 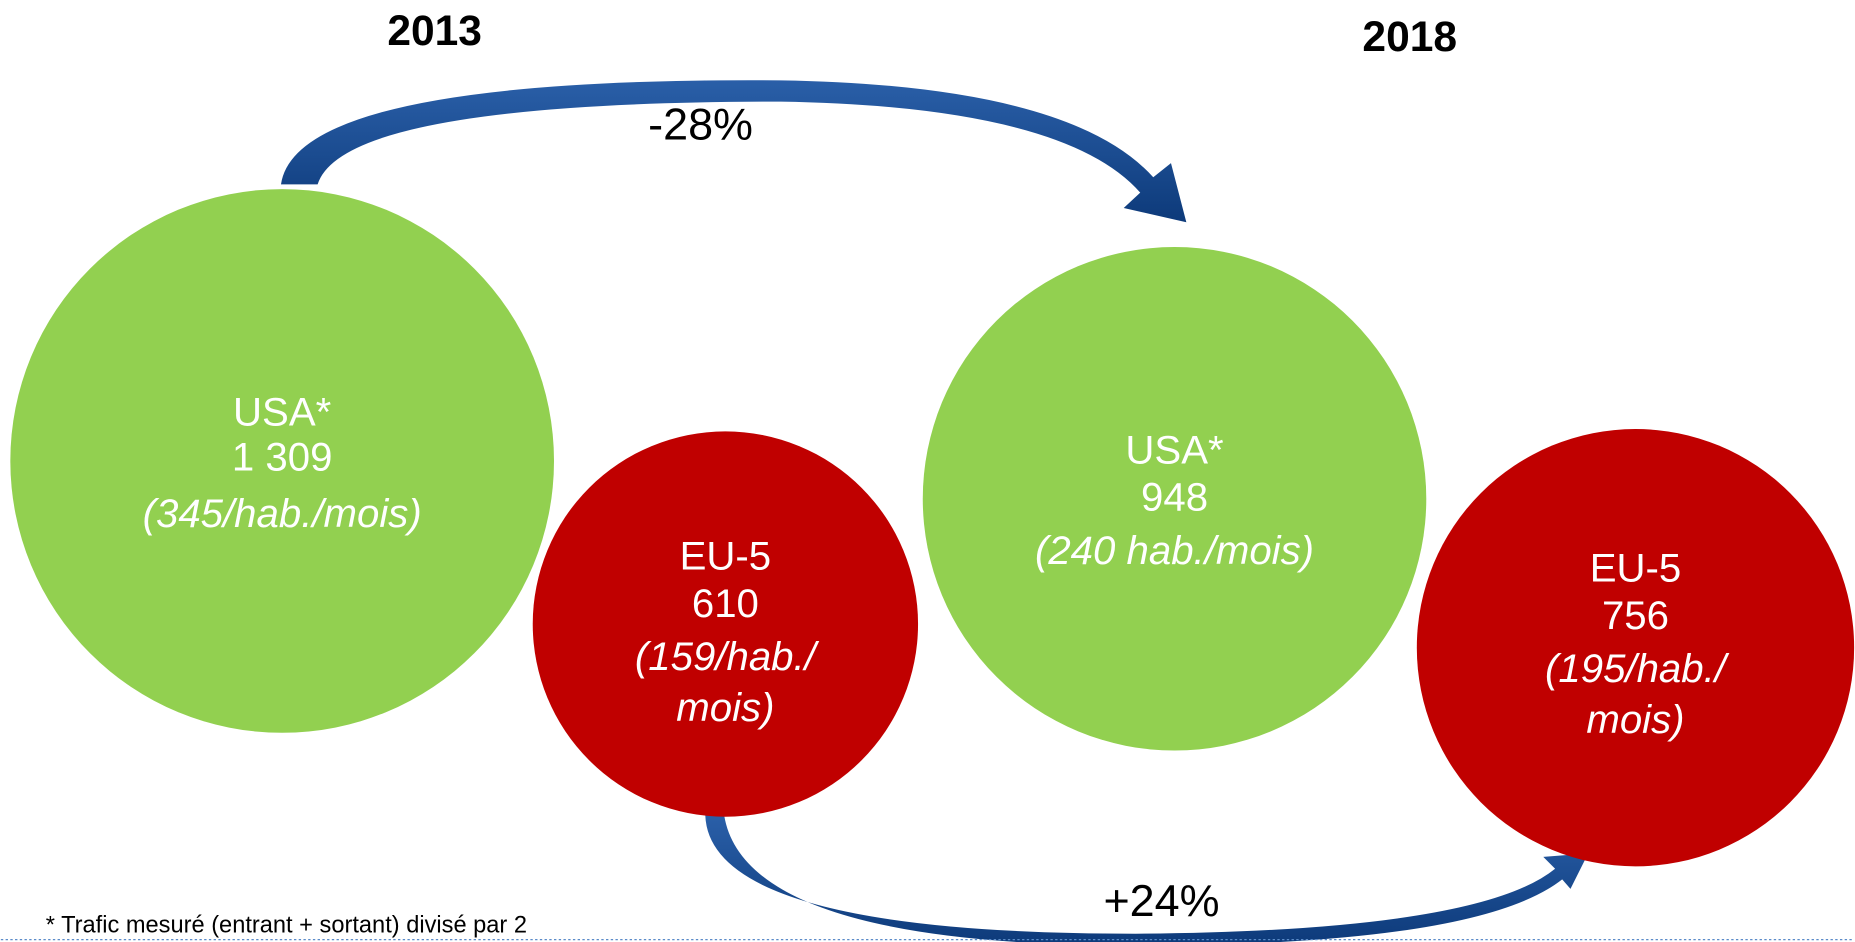 What do you see at coordinates (1174, 550) in the screenshot?
I see `note-label: (240 hab./mois)` at bounding box center [1174, 550].